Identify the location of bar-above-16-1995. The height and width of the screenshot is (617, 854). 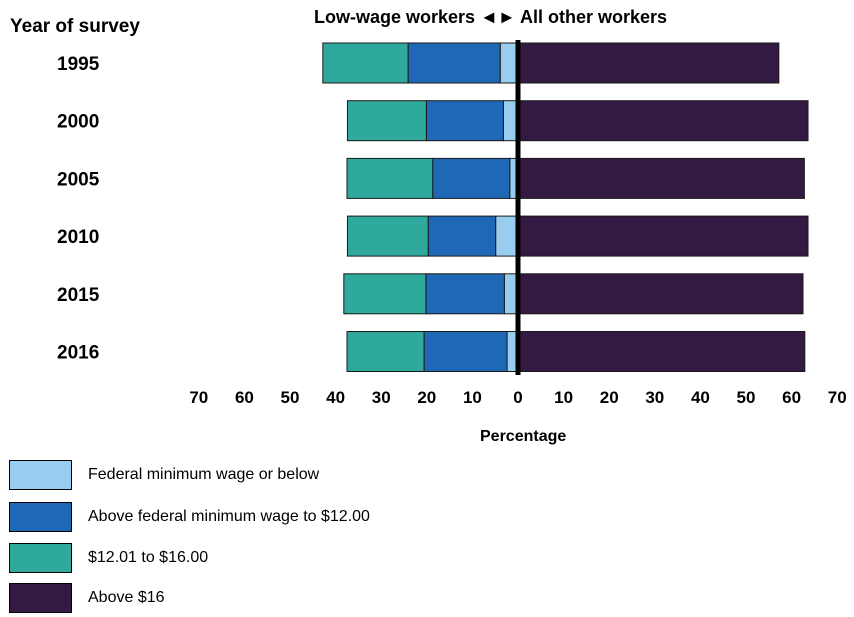
(648, 63).